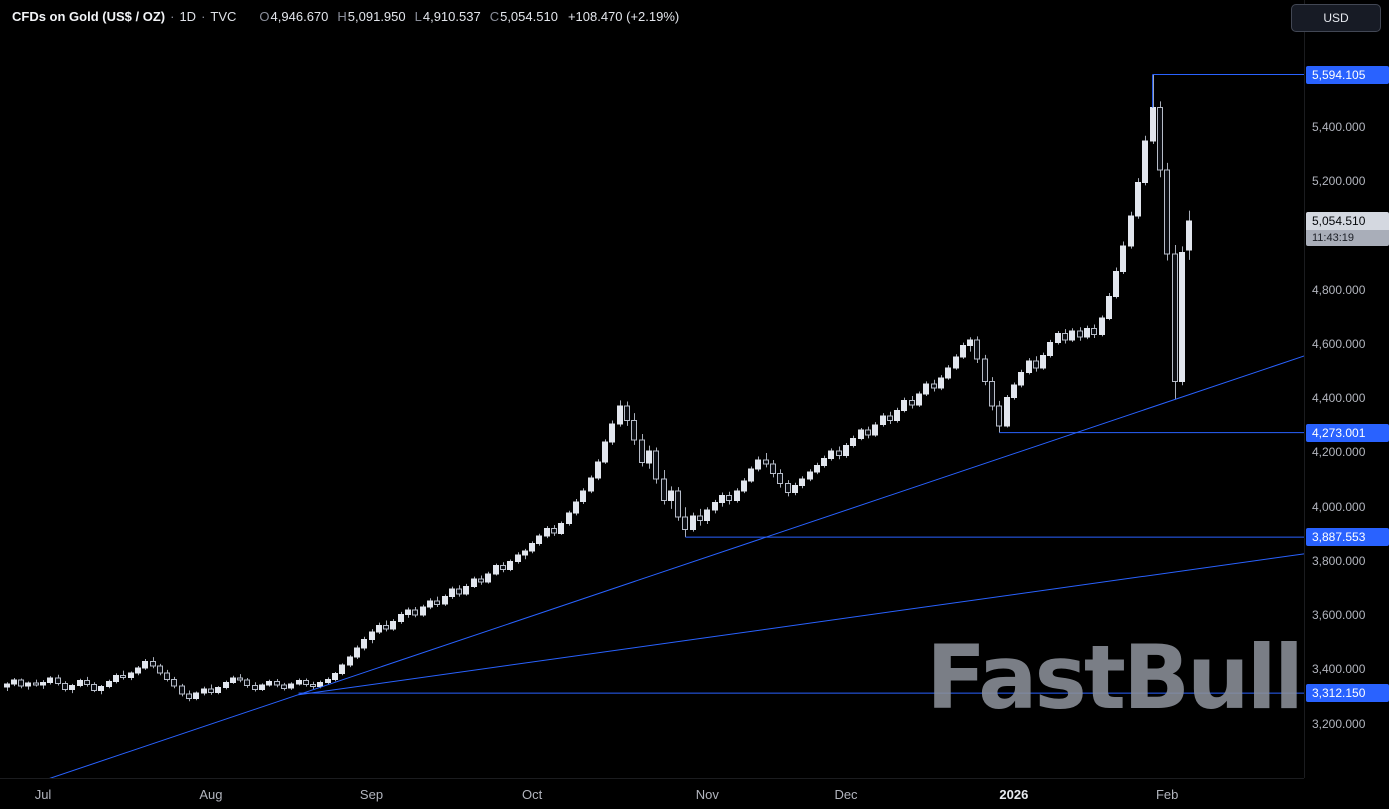 Image resolution: width=1389 pixels, height=809 pixels. I want to click on price-tick-label: 4,000.000, so click(1339, 506).